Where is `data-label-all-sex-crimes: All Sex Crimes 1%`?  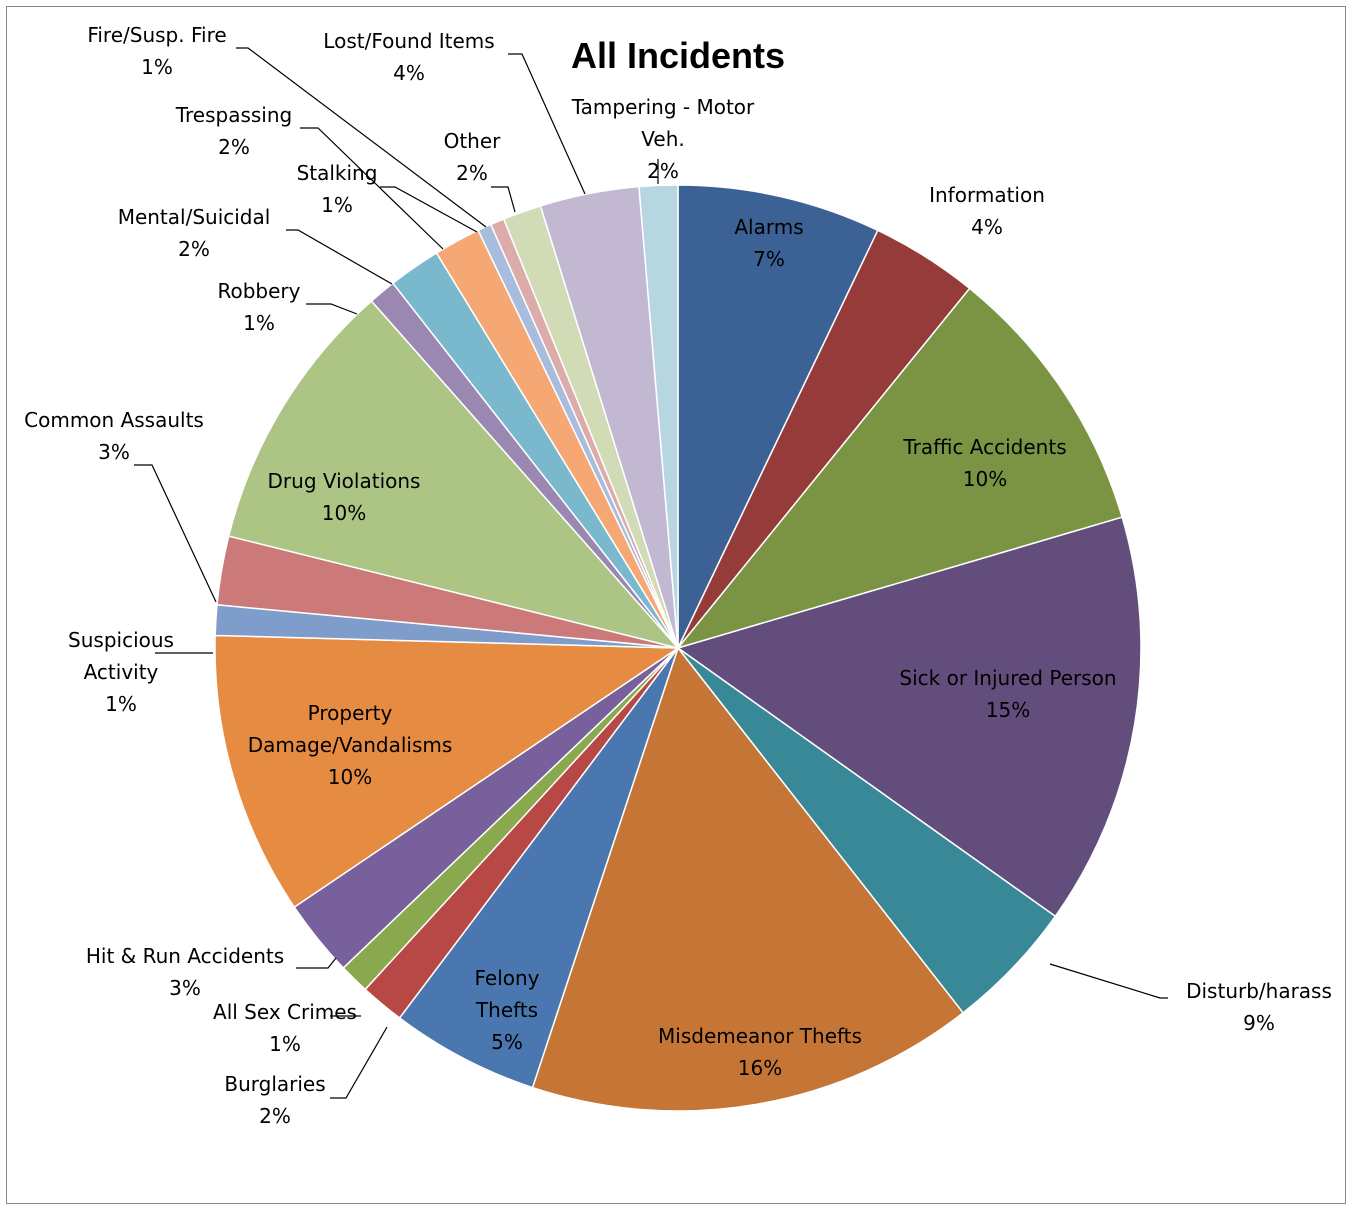
data-label-all-sex-crimes: All Sex Crimes 1% is located at coordinates (285, 1028).